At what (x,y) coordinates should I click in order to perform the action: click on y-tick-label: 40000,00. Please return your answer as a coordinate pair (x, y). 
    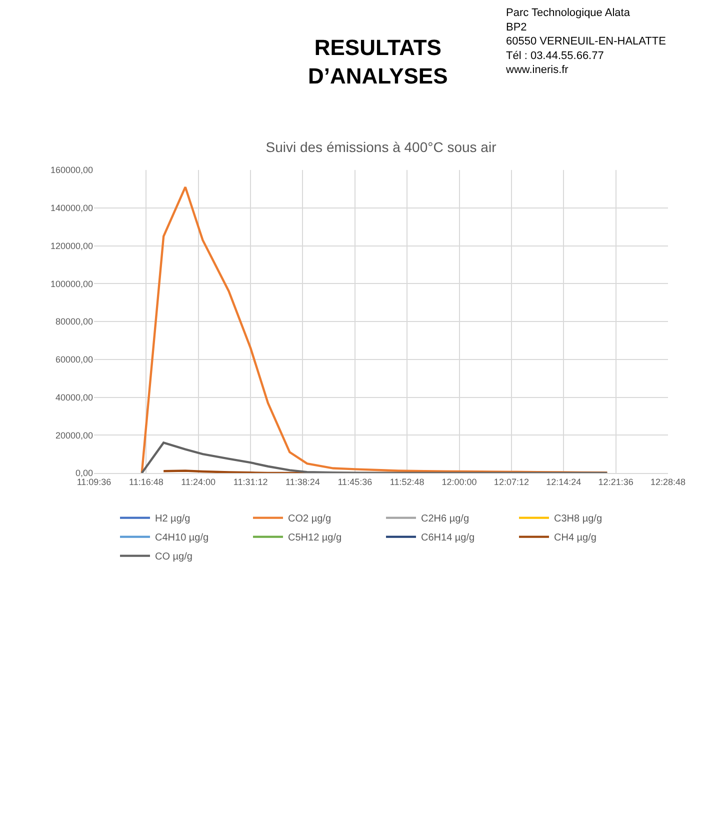
    Looking at the image, I should click on (74, 397).